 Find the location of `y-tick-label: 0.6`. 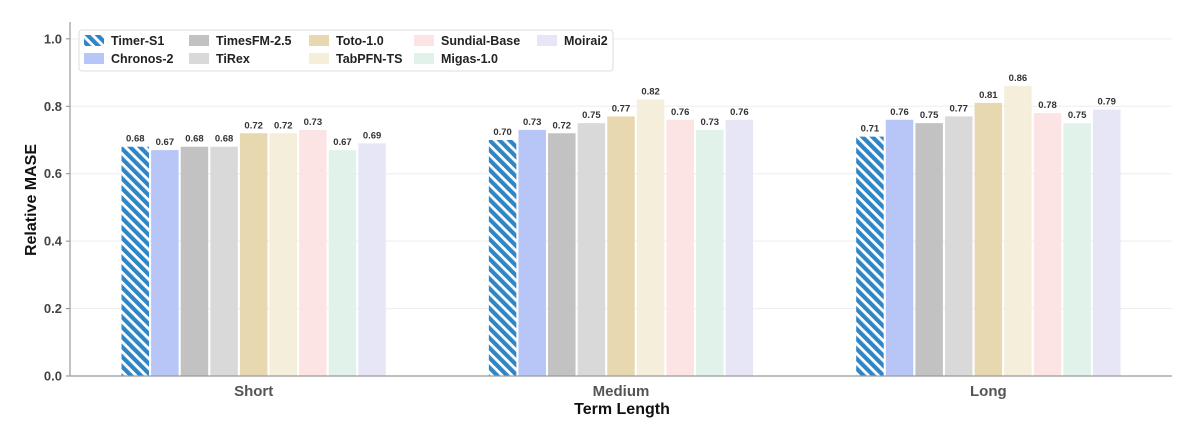

y-tick-label: 0.6 is located at coordinates (53, 173).